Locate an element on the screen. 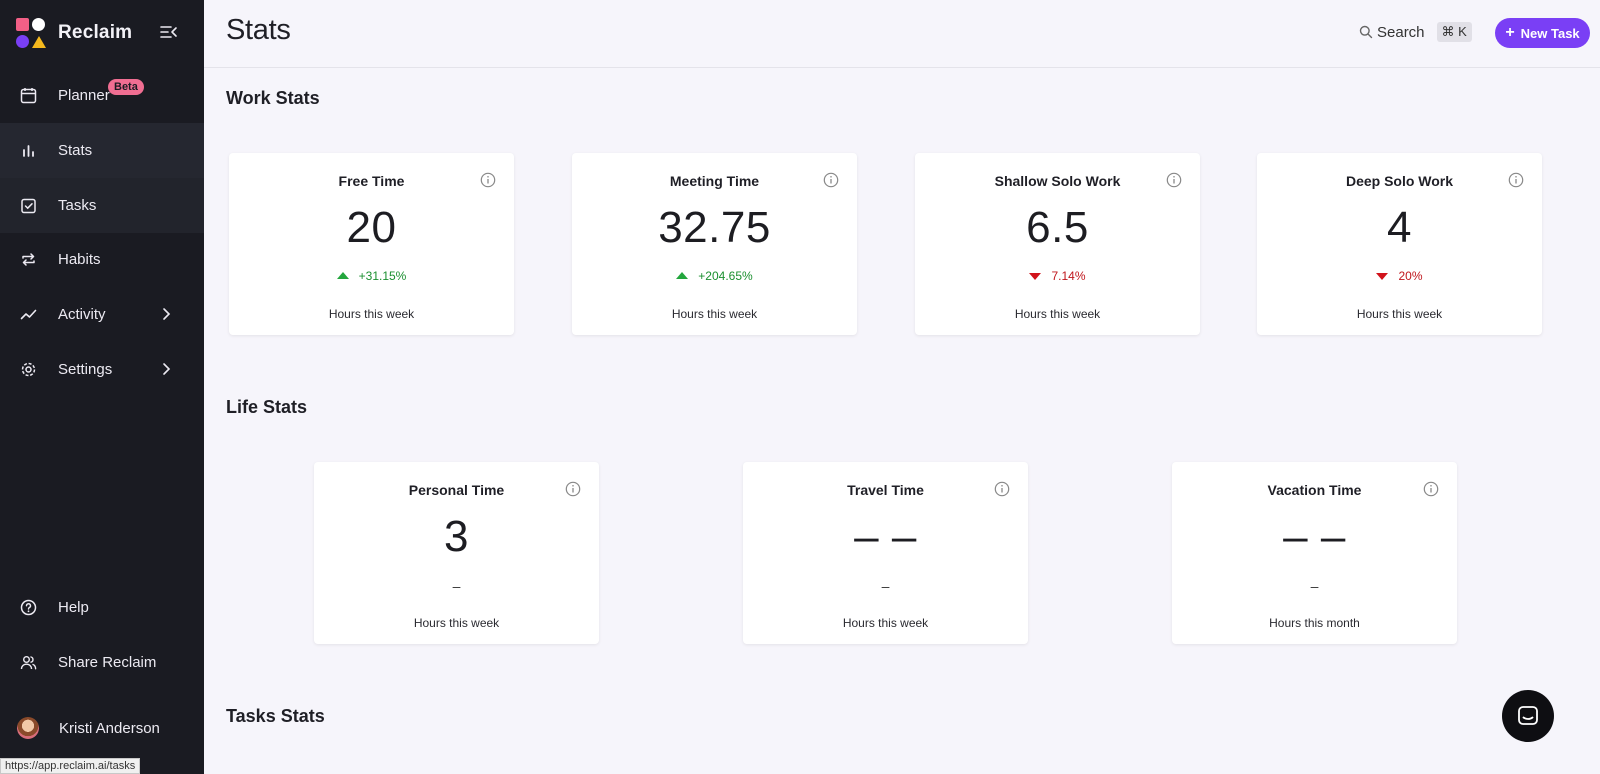 This screenshot has height=774, width=1600. new-task-button: + New Task is located at coordinates (1542, 33).